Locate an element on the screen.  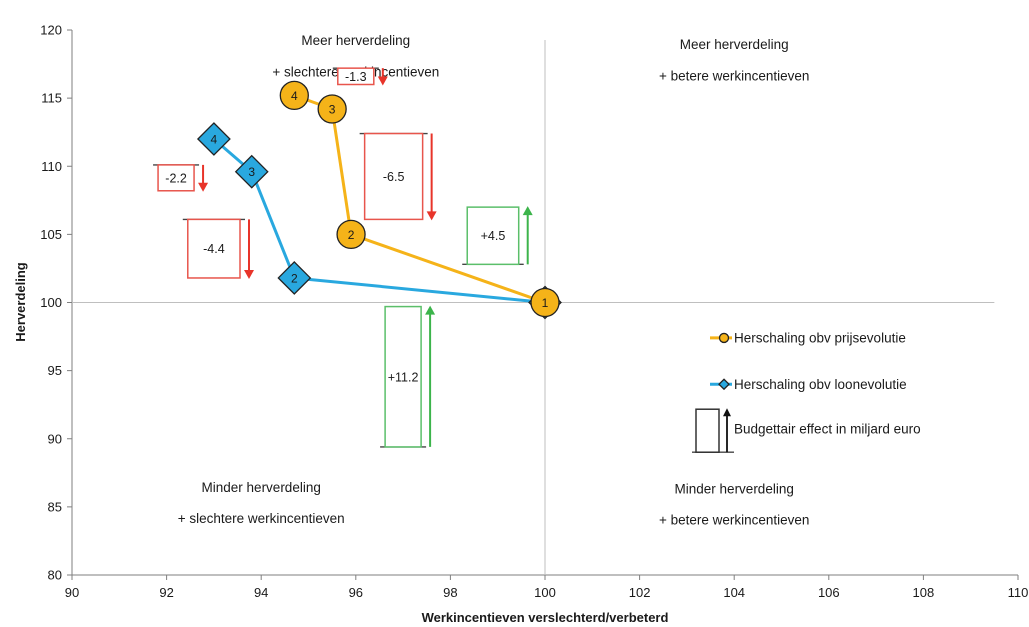
budget-effect: -2.2 is located at coordinates (181, 178).